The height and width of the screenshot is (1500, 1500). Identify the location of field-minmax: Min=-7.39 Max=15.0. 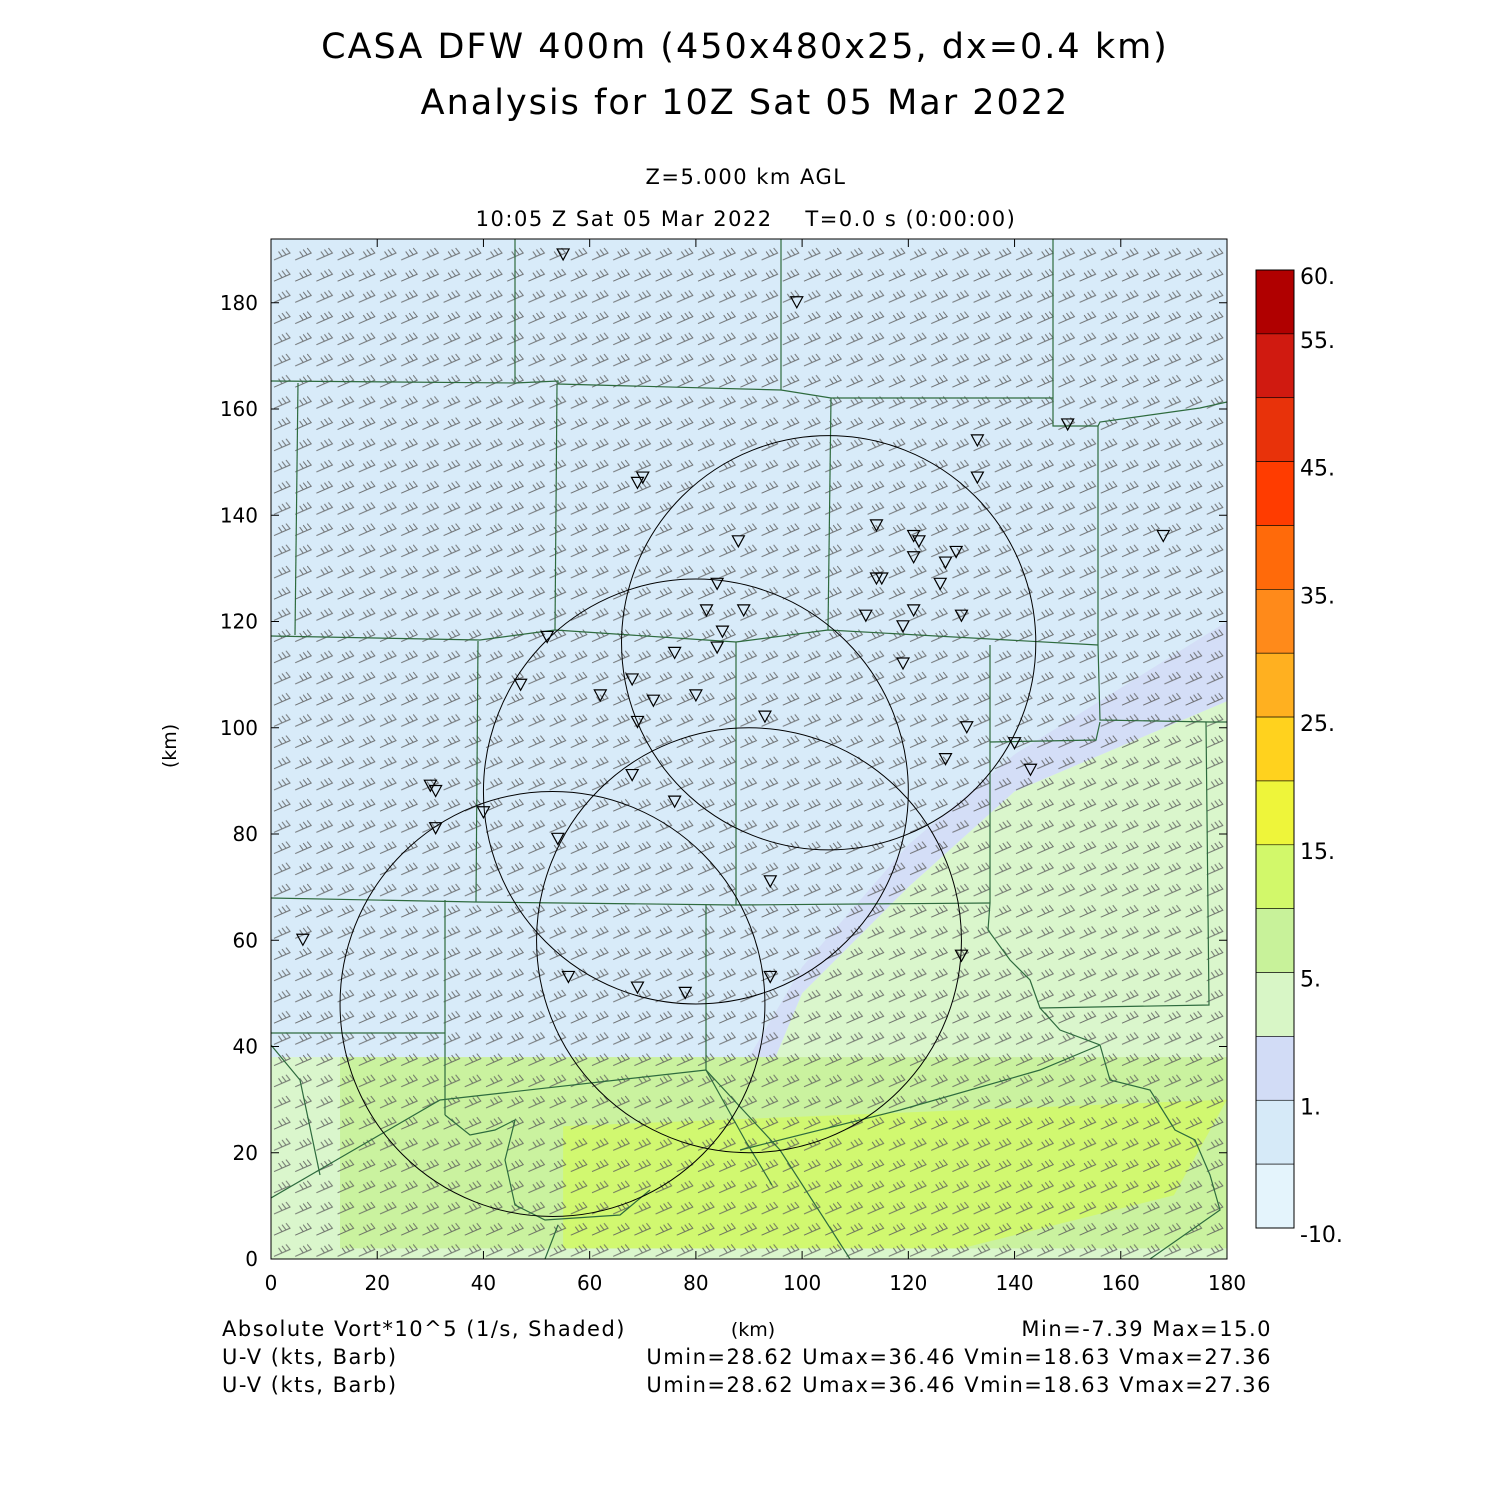
(1146, 1329).